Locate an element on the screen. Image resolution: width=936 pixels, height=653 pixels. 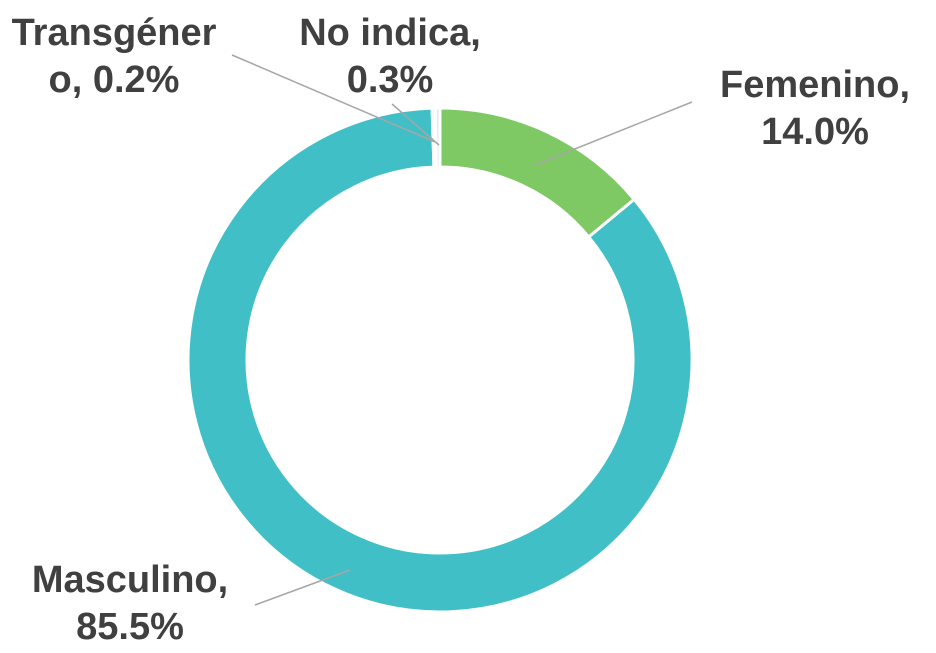
category-label: Masculino is located at coordinates (124, 580).